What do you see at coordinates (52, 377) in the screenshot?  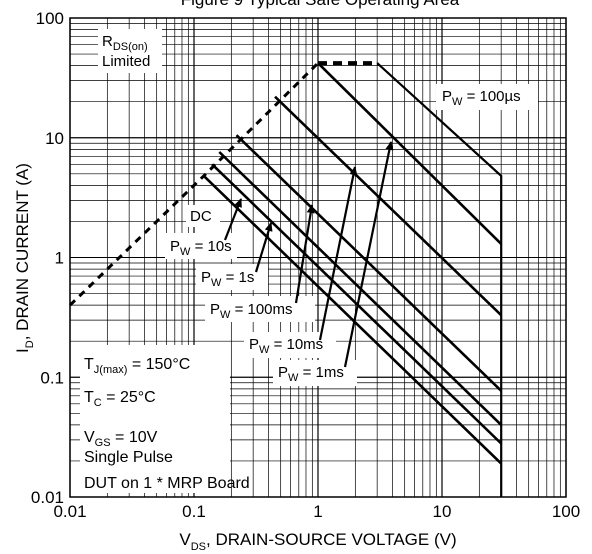 I see `y-tick-label: 0.1` at bounding box center [52, 377].